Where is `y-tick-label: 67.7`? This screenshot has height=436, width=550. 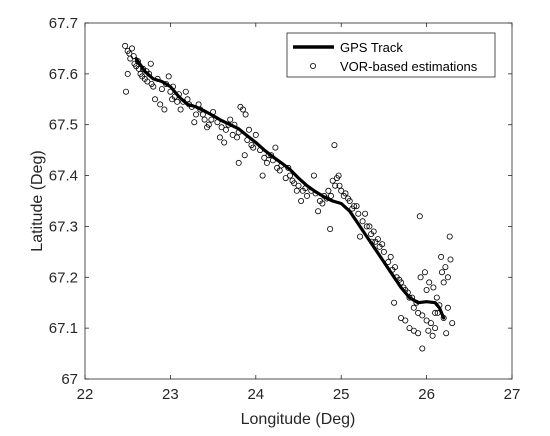 y-tick-label: 67.7 is located at coordinates (63, 23).